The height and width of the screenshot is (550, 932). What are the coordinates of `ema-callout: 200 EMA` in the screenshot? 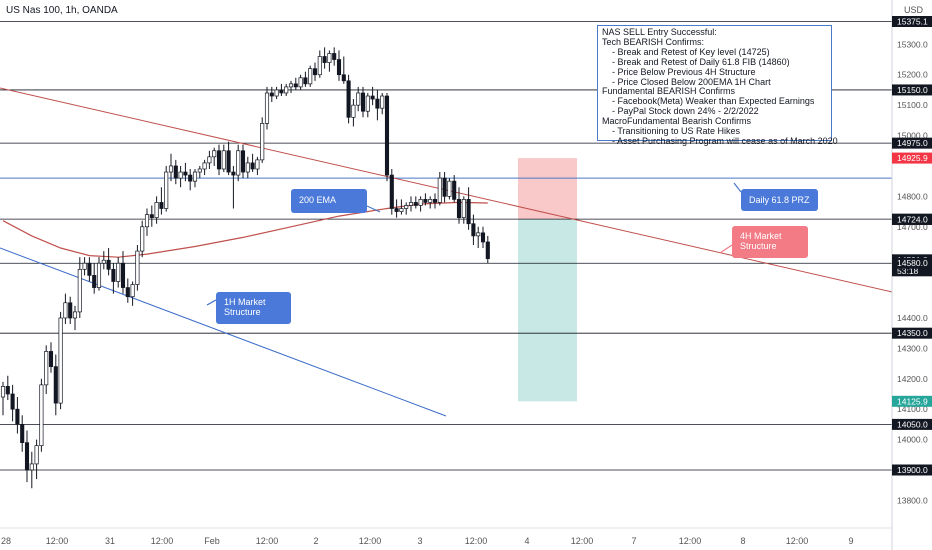 It's located at (329, 201).